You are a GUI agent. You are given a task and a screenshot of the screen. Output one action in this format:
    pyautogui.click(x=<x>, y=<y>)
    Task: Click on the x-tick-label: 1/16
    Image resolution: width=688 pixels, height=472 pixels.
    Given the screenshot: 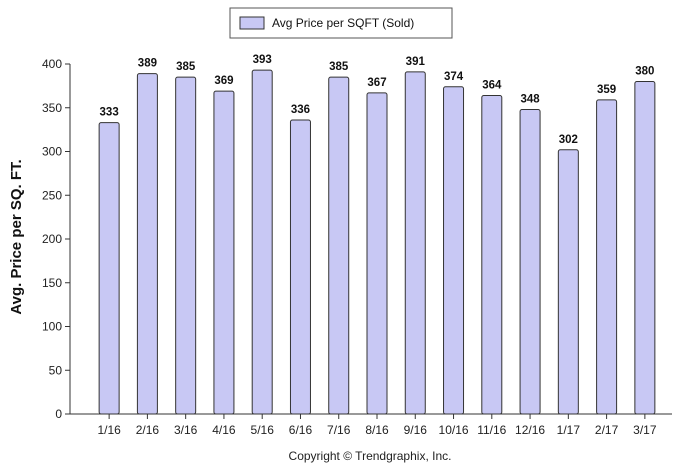 What is the action you would take?
    pyautogui.click(x=109, y=430)
    